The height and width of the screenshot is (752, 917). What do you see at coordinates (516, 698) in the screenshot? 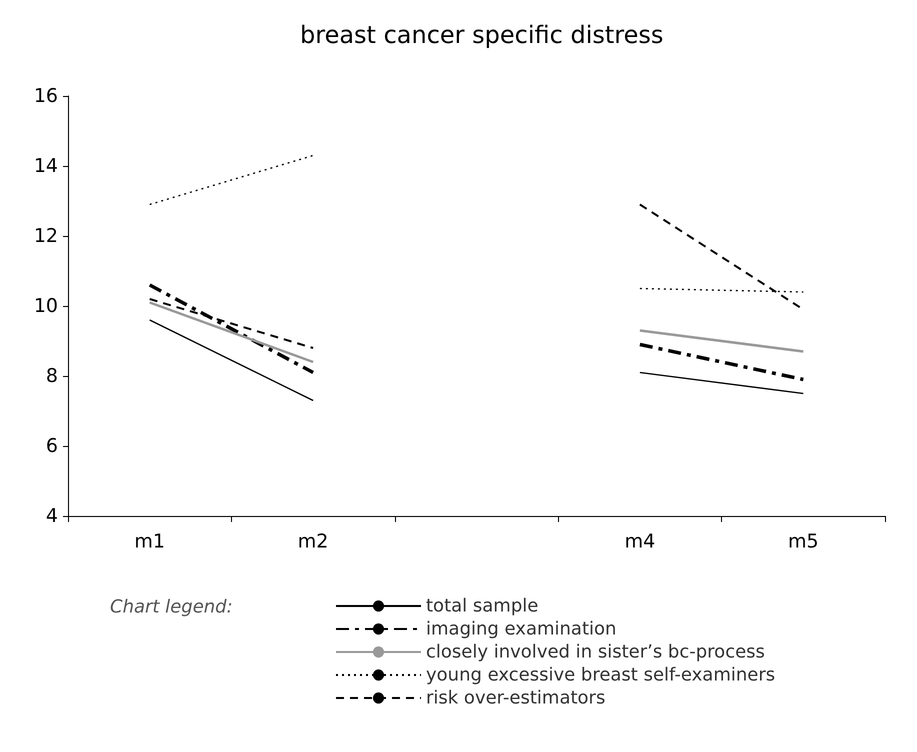
I see `legend-label: risk over-estimators` at bounding box center [516, 698].